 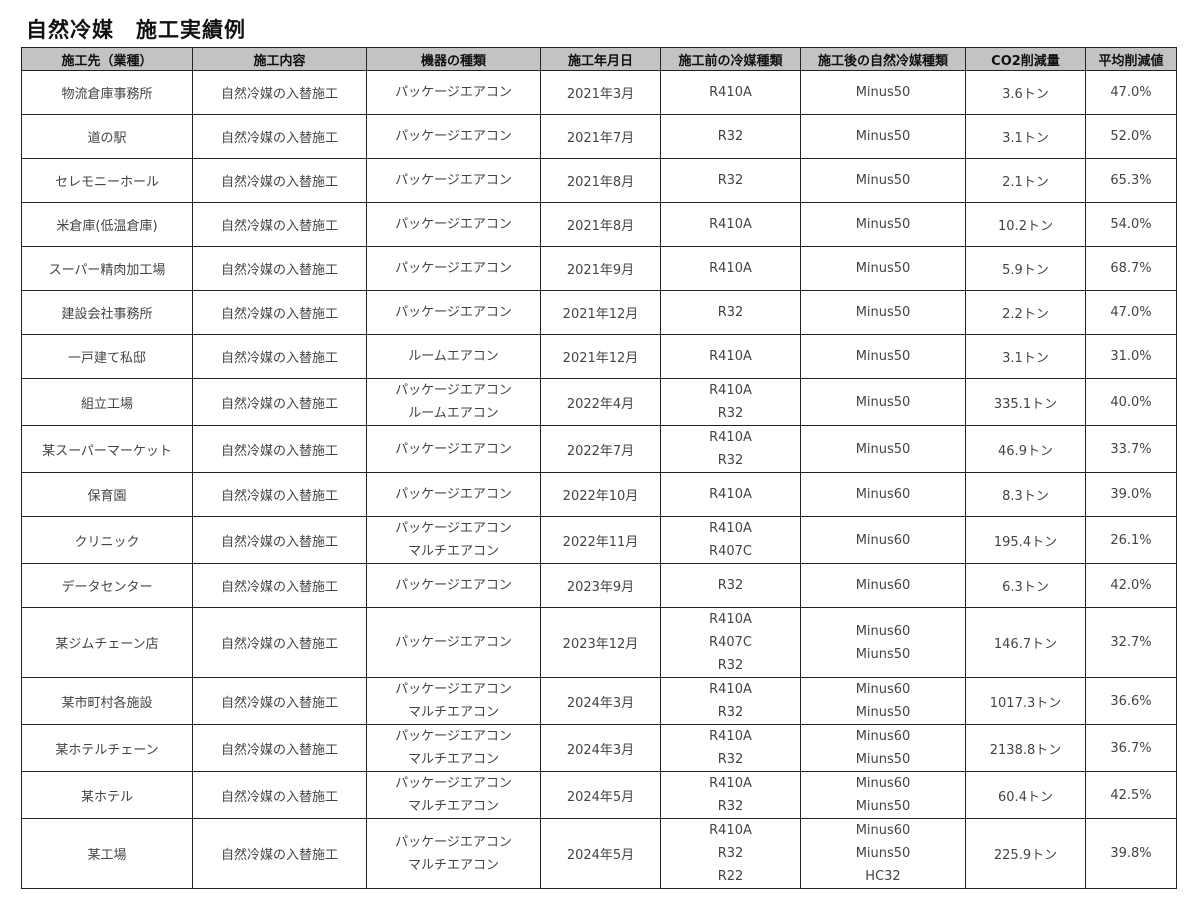 What do you see at coordinates (1025, 312) in the screenshot?
I see `co2-reduction-cell: 2.2トン` at bounding box center [1025, 312].